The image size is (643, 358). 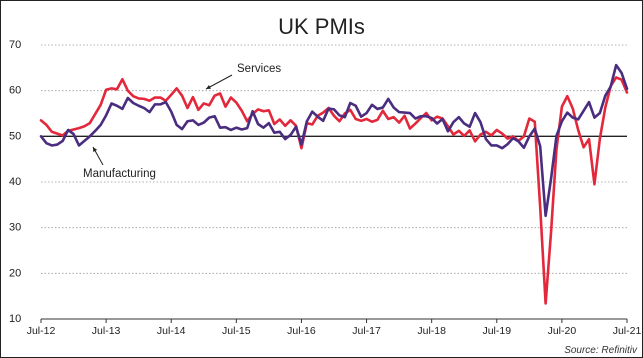 I want to click on y-tick-label: 50, so click(x=15, y=136).